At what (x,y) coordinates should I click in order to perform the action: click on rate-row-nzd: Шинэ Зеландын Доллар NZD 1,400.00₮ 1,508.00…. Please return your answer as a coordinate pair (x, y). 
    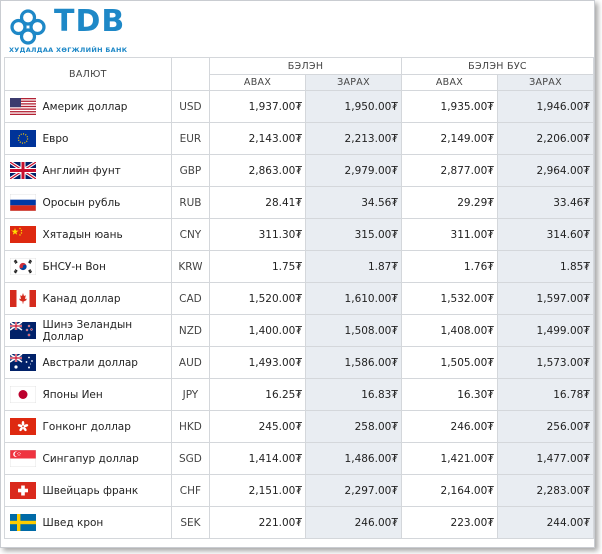
    Looking at the image, I should click on (299, 330).